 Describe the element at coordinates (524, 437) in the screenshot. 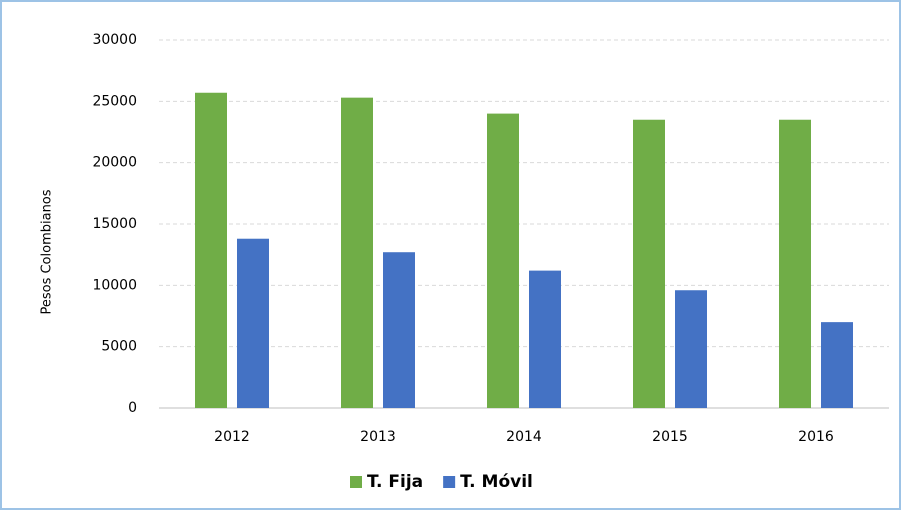

I see `x-tick-label: 2014` at that location.